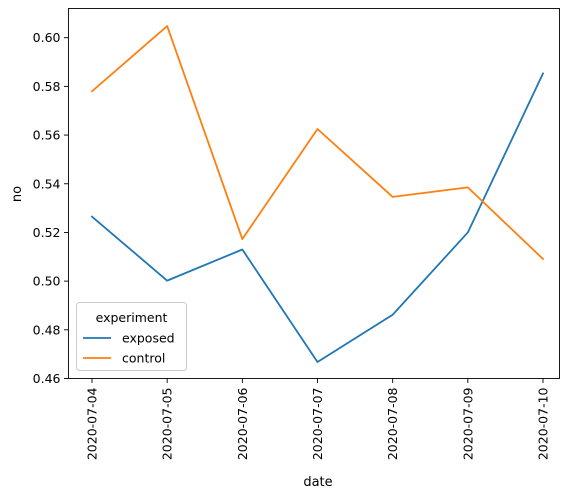  I want to click on y-tick-label: 0.60, so click(47, 37).